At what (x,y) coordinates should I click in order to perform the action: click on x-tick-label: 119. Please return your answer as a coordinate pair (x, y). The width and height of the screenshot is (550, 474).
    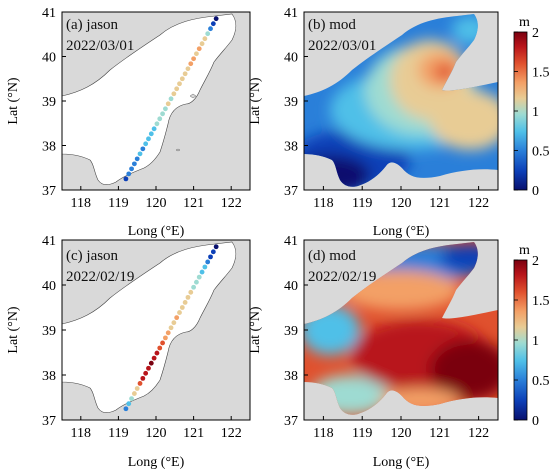
    Looking at the image, I should click on (118, 433).